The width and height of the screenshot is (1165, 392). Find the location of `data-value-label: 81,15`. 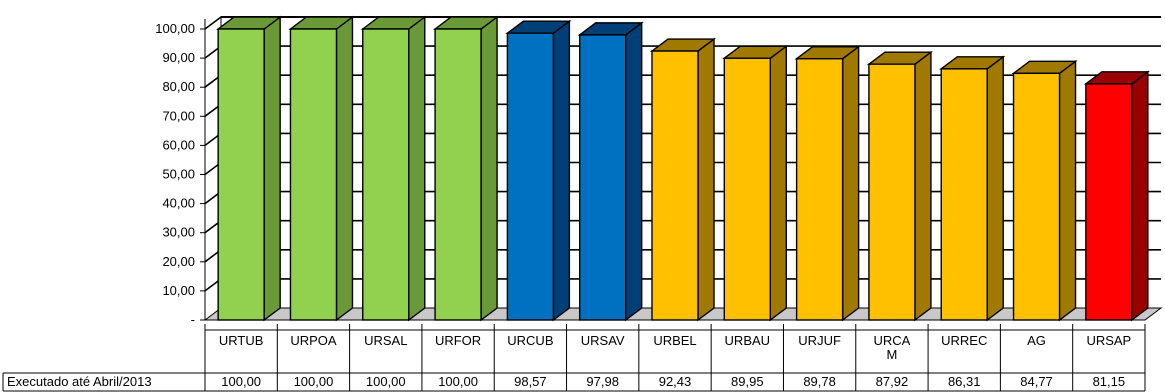

data-value-label: 81,15 is located at coordinates (1109, 381).